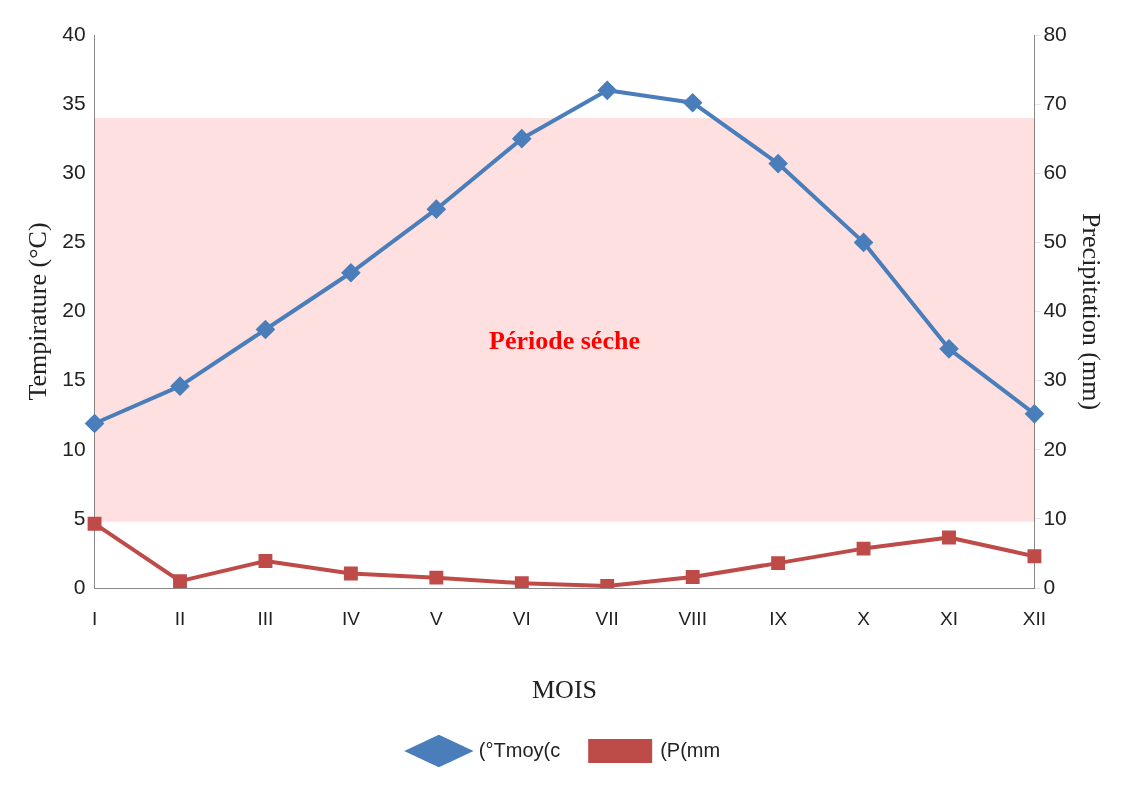  Describe the element at coordinates (1091, 311) in the screenshot. I see `y2-axis-title: Precipitation (mm)` at that location.